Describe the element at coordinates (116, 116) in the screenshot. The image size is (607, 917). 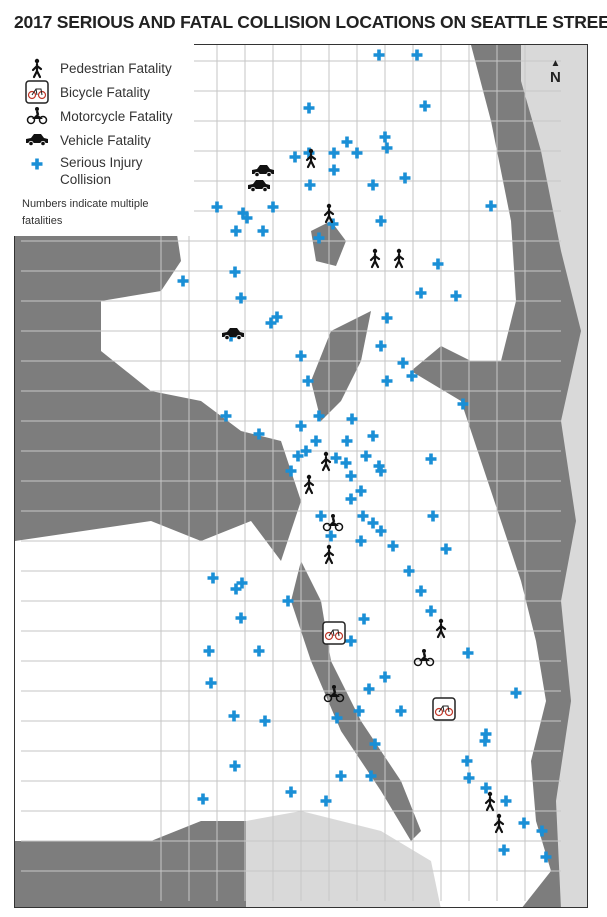
I see `legend-label: Motorcycle Fatality` at that location.